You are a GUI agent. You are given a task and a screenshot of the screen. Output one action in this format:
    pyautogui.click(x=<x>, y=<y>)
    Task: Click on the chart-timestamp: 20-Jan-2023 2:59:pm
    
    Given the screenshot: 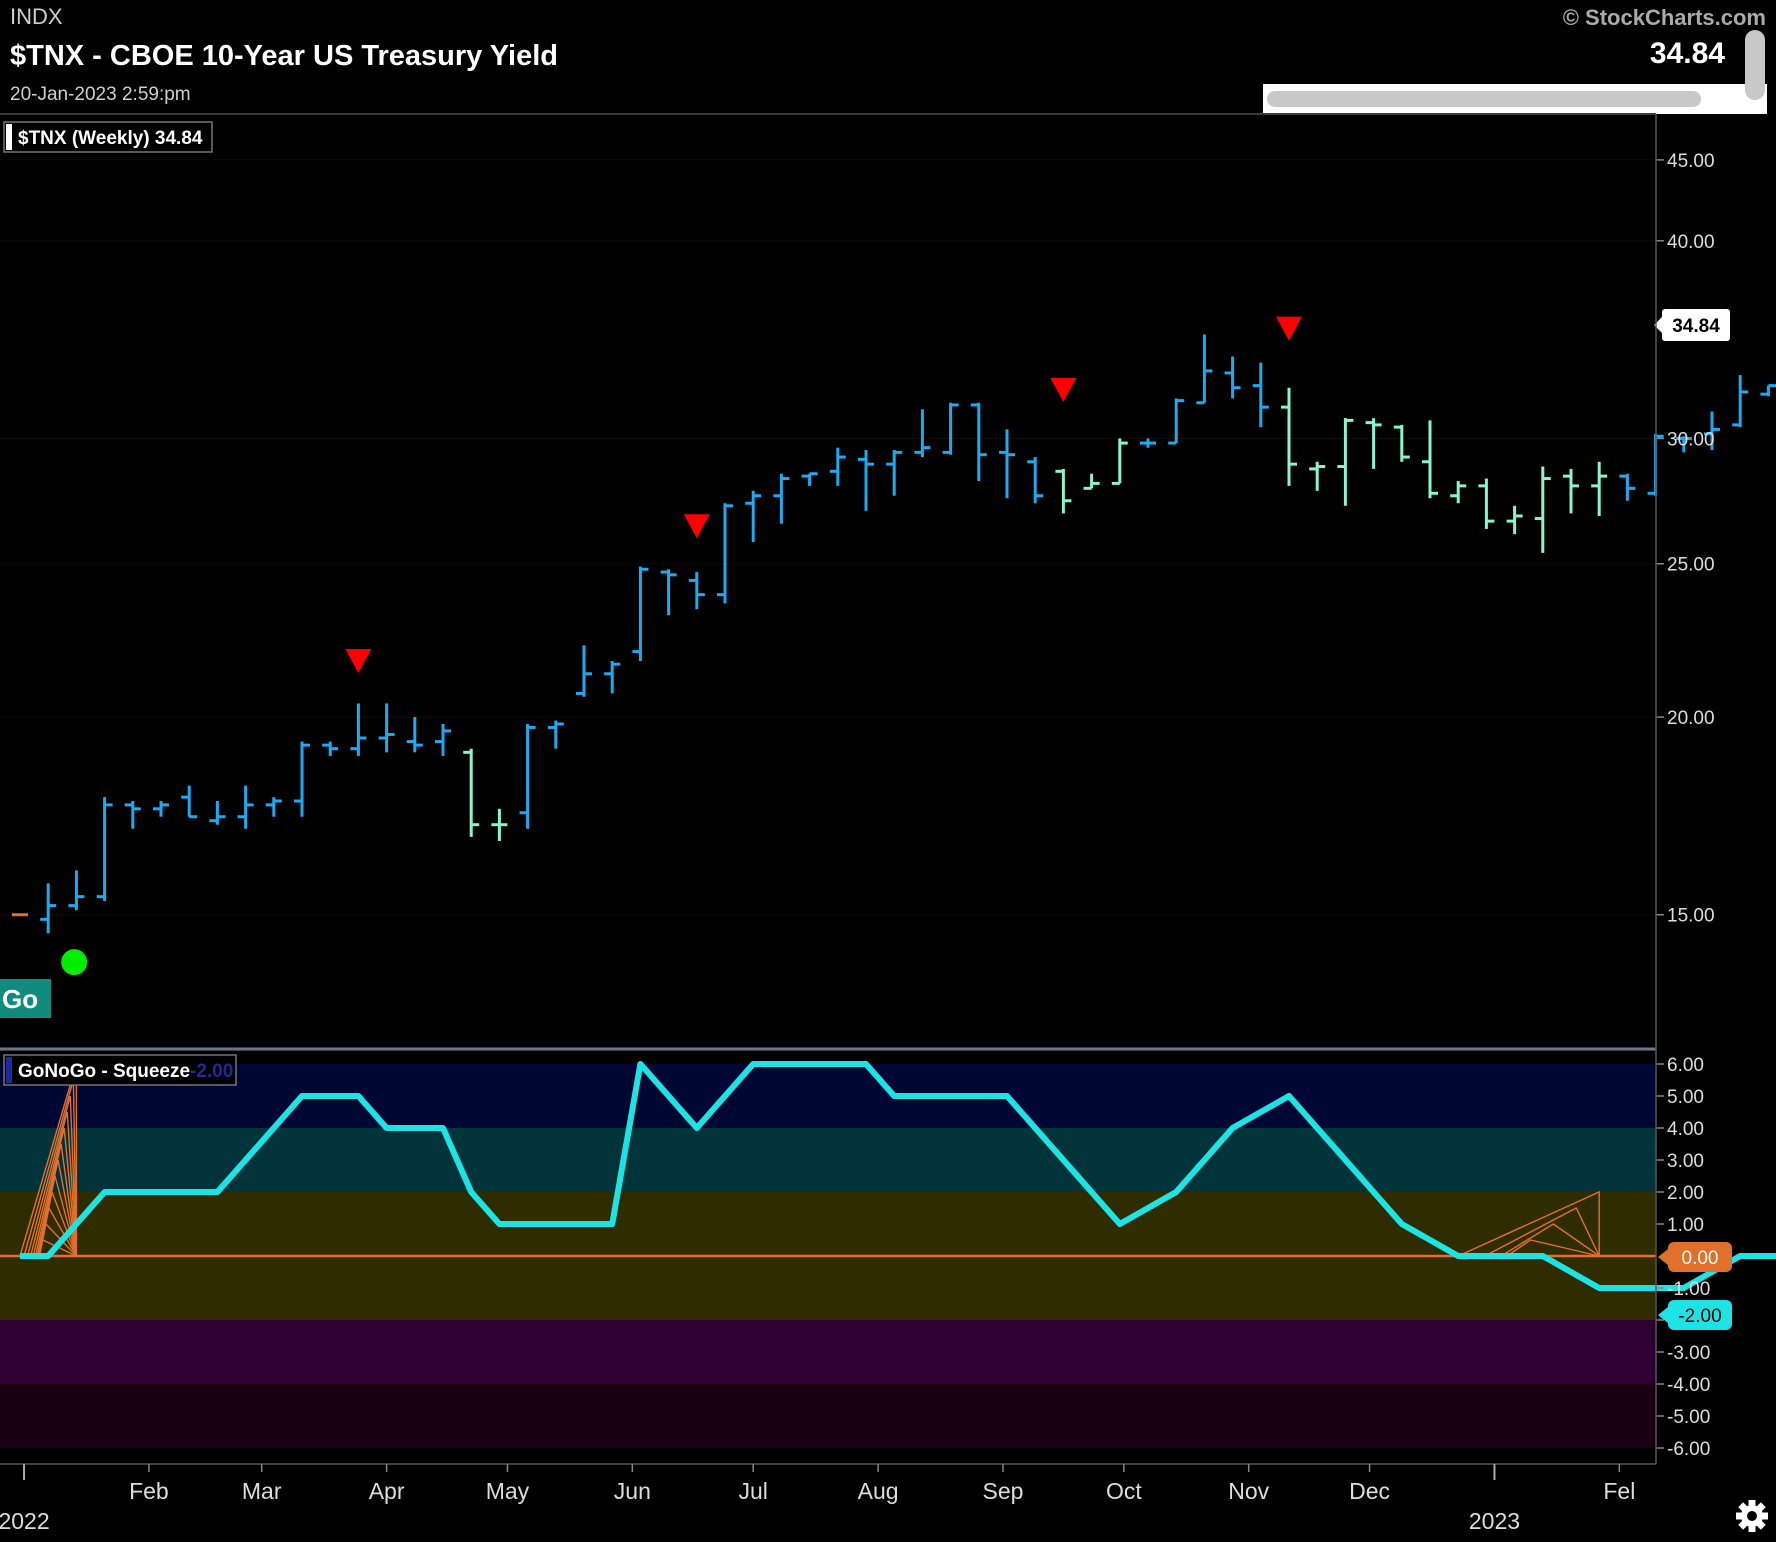 What is the action you would take?
    pyautogui.click(x=100, y=94)
    